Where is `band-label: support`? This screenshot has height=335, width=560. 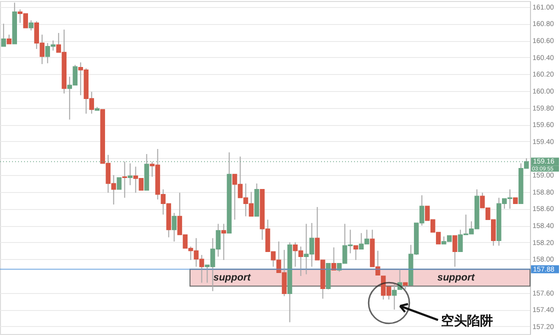 band-label: support is located at coordinates (232, 278).